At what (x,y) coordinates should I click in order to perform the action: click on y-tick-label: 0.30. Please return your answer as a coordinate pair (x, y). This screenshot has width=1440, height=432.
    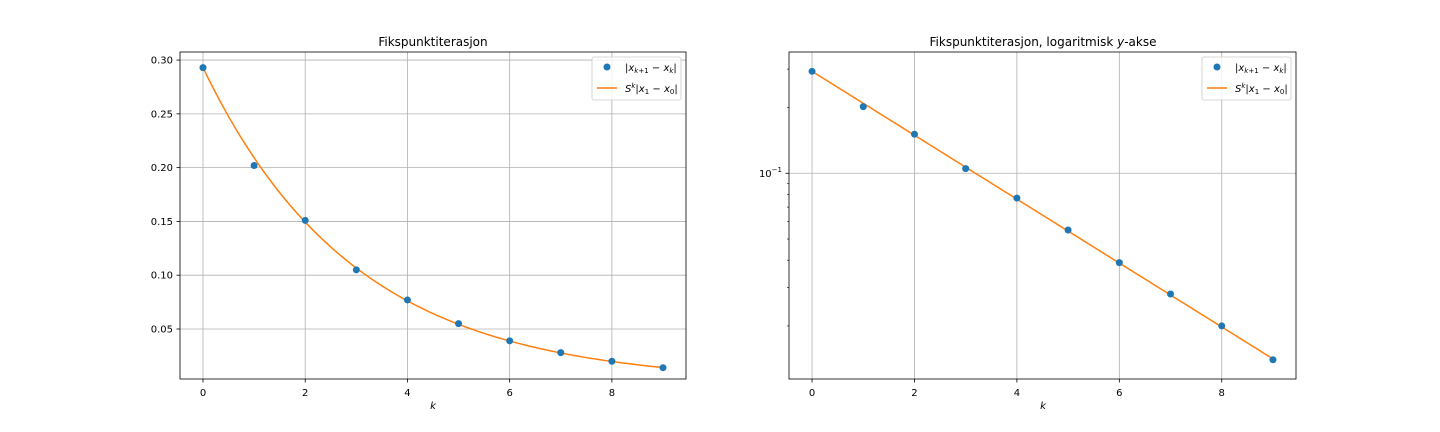
    Looking at the image, I should click on (162, 61).